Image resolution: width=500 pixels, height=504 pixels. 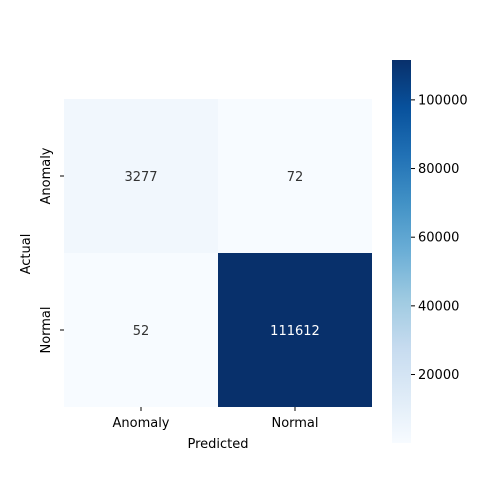 What do you see at coordinates (26, 254) in the screenshot?
I see `y-axis-label: Actual` at bounding box center [26, 254].